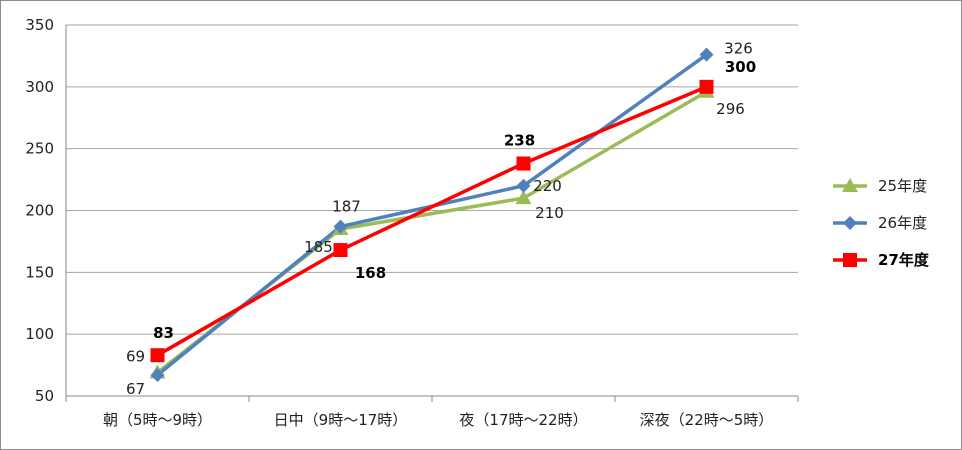  I want to click on x-tick-label: 夜（17時～22時）, so click(523, 420).